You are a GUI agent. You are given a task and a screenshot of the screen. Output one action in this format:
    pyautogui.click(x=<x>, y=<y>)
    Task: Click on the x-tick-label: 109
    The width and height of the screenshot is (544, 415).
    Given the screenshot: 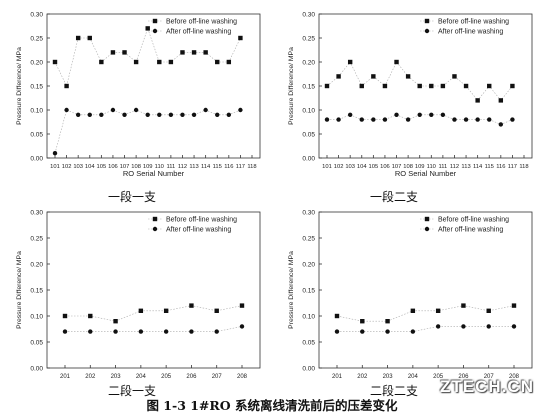 What is the action you would take?
    pyautogui.click(x=148, y=167)
    